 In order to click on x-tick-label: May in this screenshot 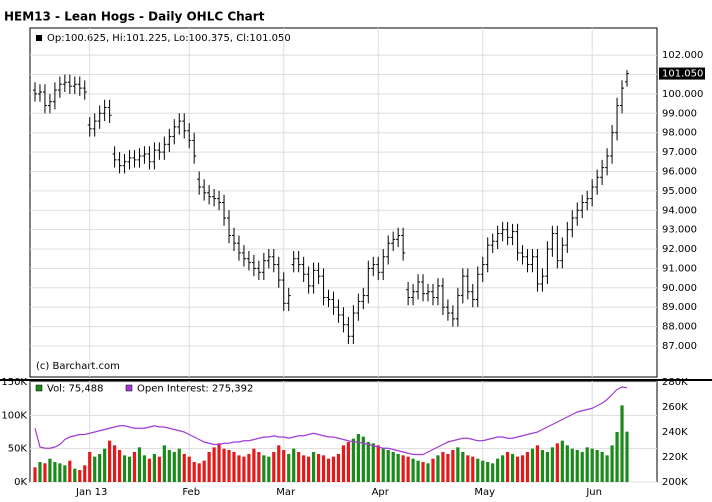, I will do `click(484, 492)`.